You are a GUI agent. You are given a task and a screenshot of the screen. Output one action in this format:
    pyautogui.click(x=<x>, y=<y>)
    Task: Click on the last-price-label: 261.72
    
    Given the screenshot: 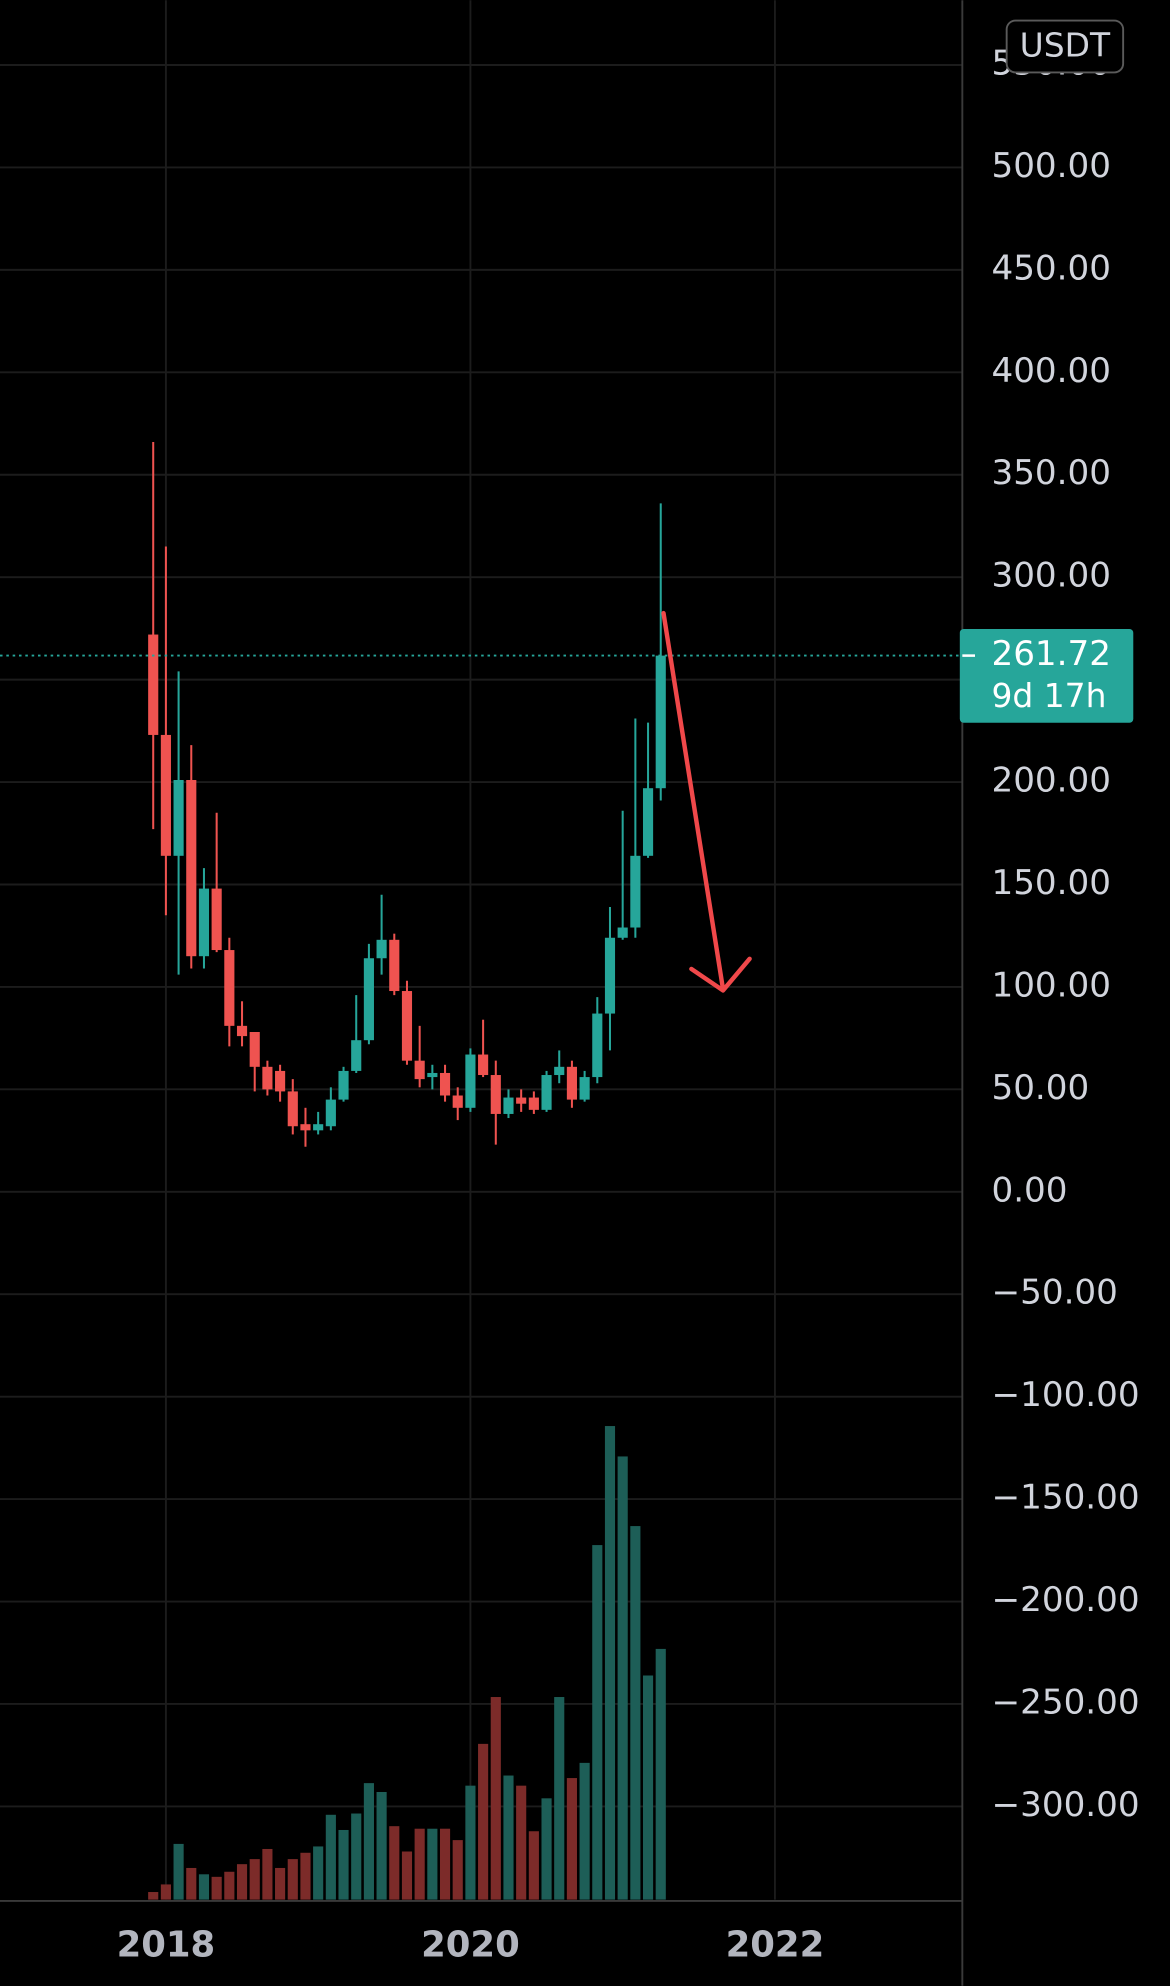 What is the action you would take?
    pyautogui.click(x=1051, y=654)
    